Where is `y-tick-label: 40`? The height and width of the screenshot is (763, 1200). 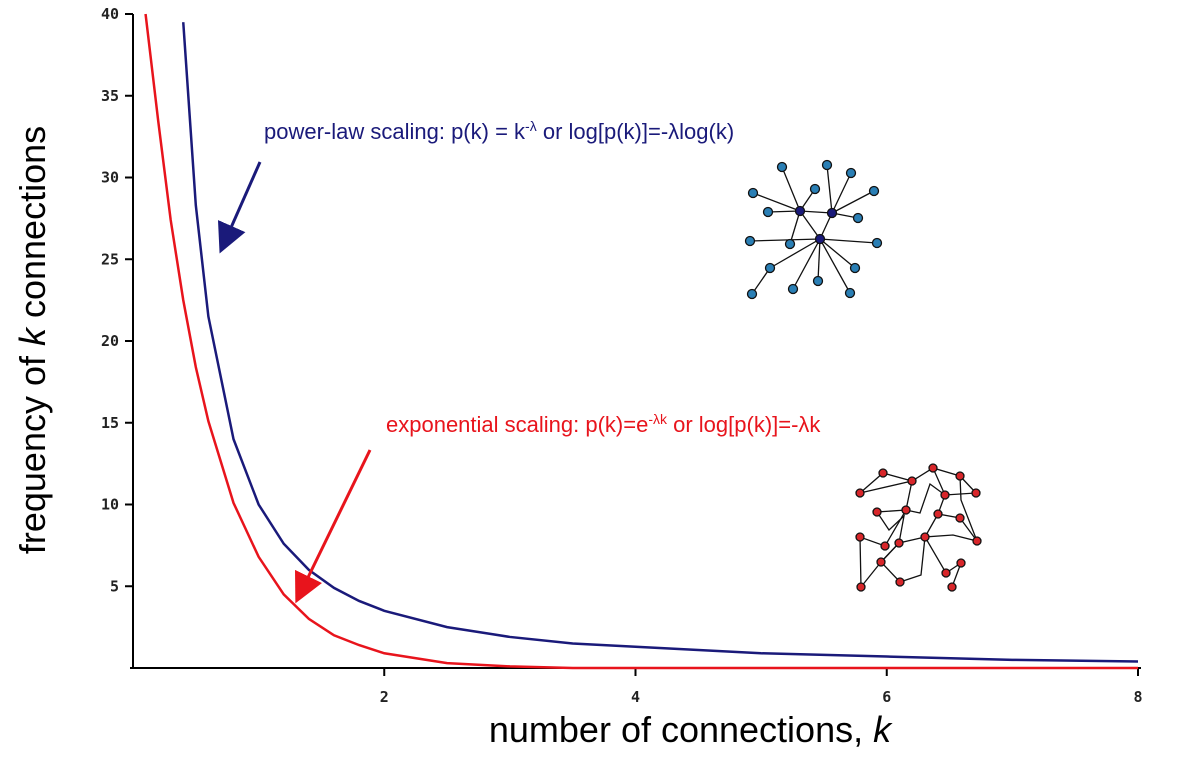 y-tick-label: 40 is located at coordinates (110, 14).